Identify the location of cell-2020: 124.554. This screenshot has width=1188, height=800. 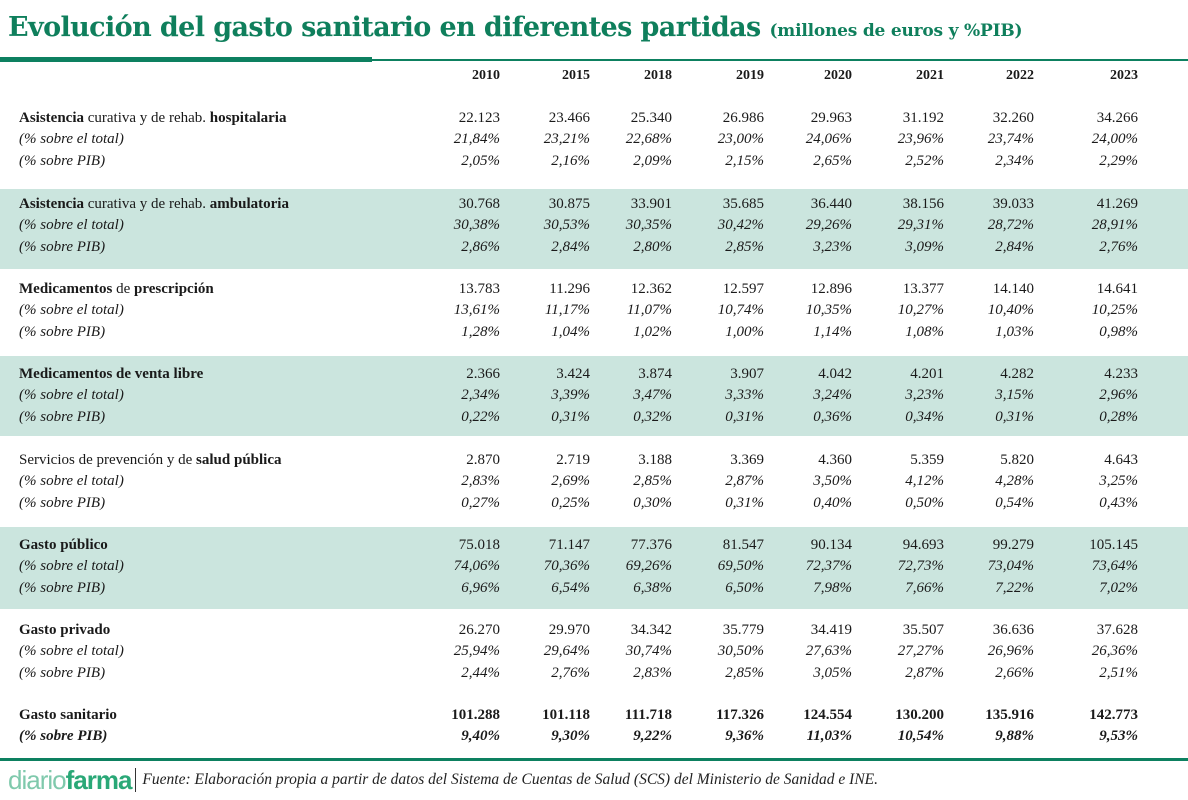
(827, 715).